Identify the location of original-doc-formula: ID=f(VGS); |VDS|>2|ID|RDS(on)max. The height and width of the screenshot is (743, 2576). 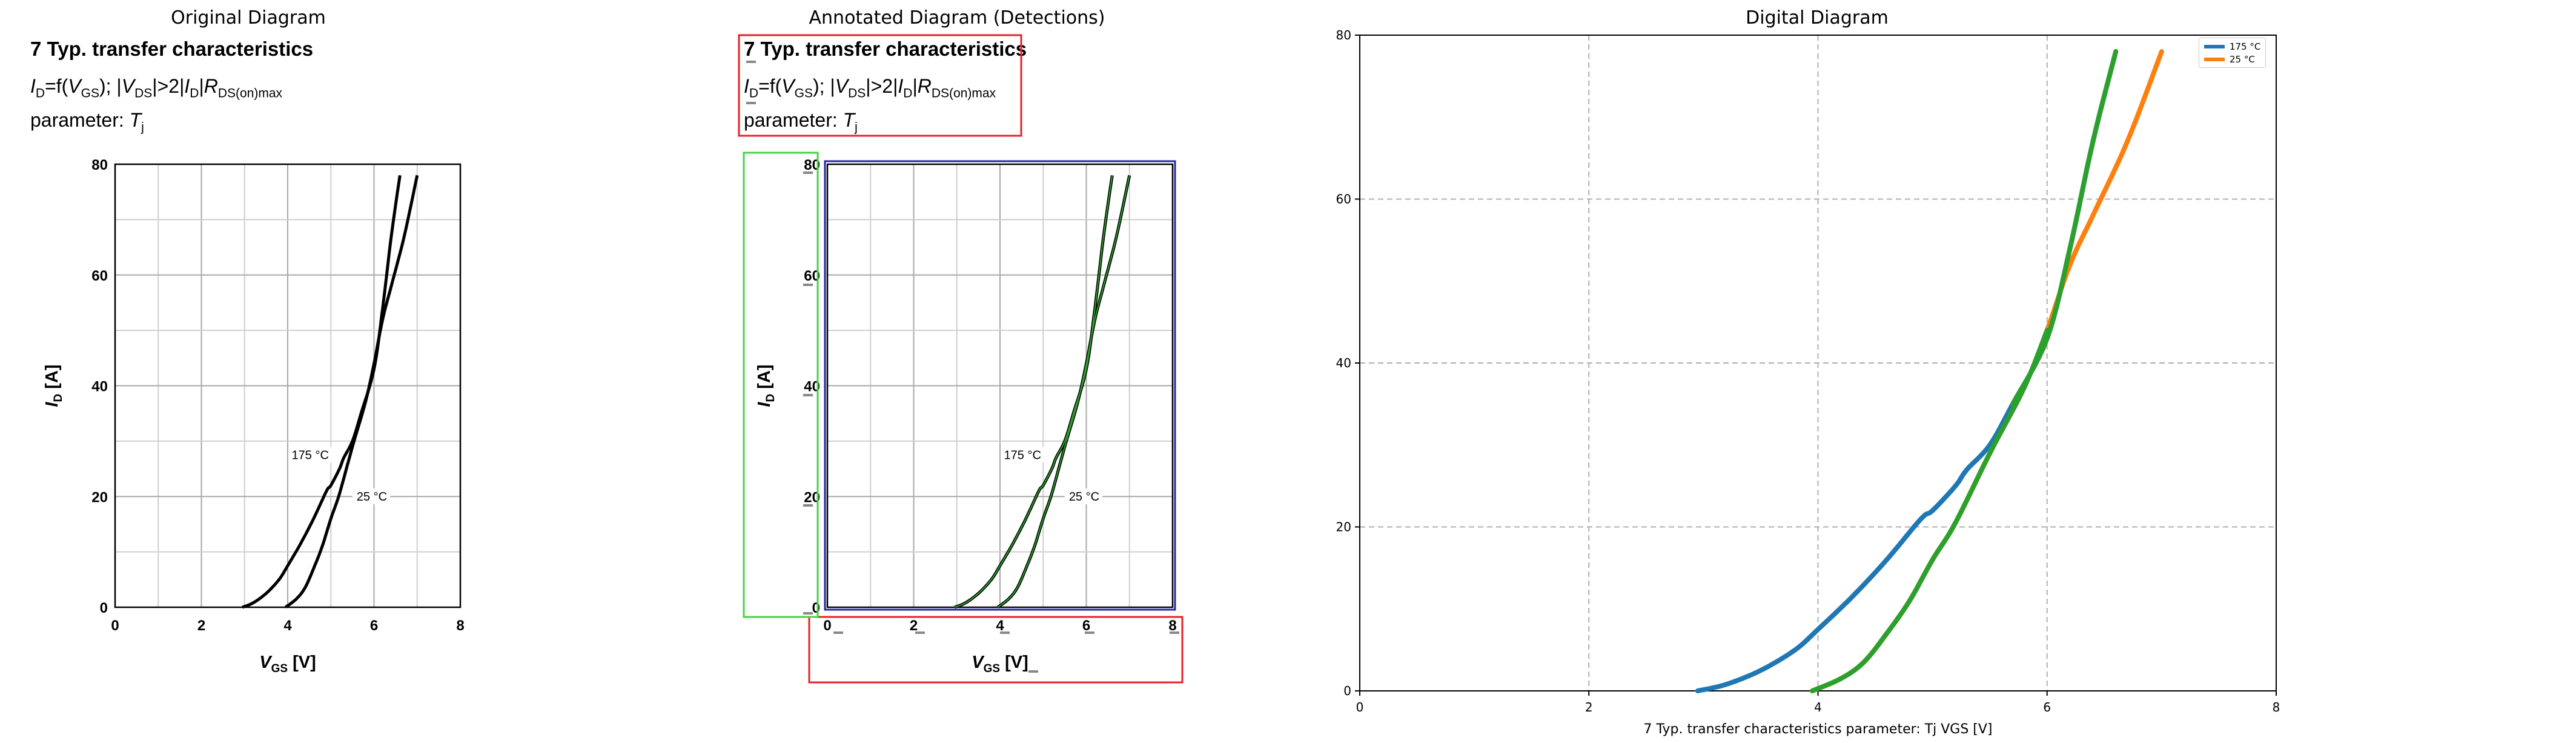
(156, 88).